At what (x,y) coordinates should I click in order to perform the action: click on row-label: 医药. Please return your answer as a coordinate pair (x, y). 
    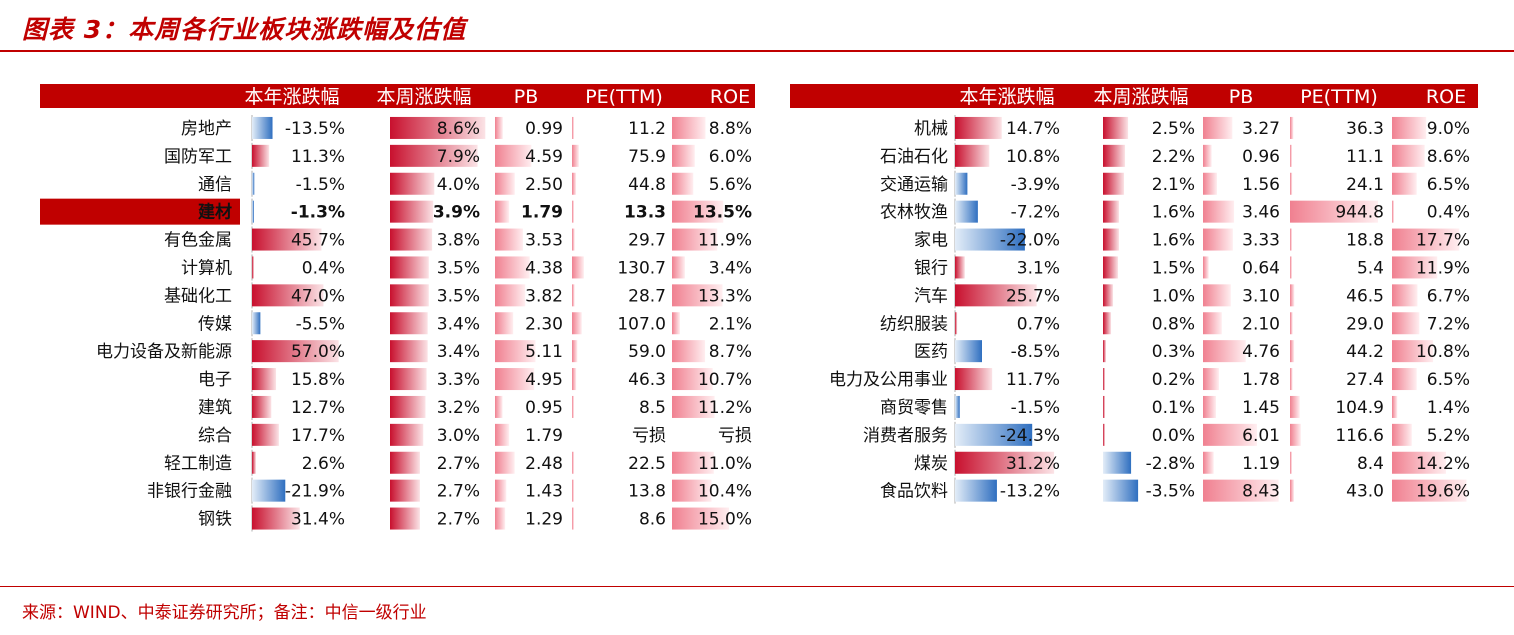
    Looking at the image, I should click on (931, 352).